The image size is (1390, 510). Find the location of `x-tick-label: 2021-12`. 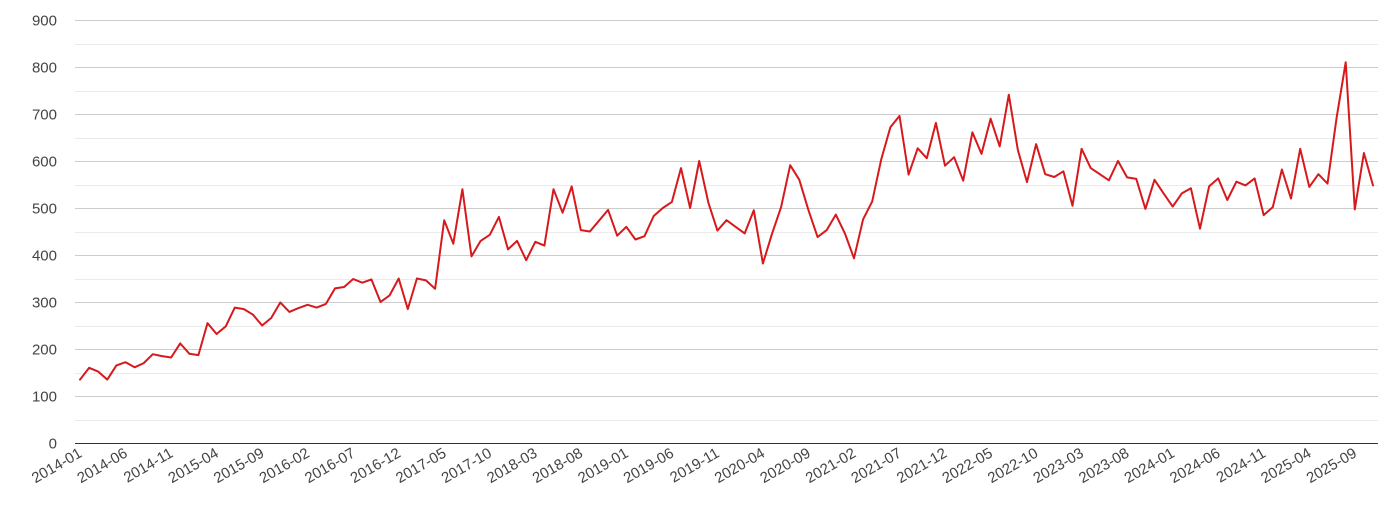

x-tick-label: 2021-12 is located at coordinates (922, 466).